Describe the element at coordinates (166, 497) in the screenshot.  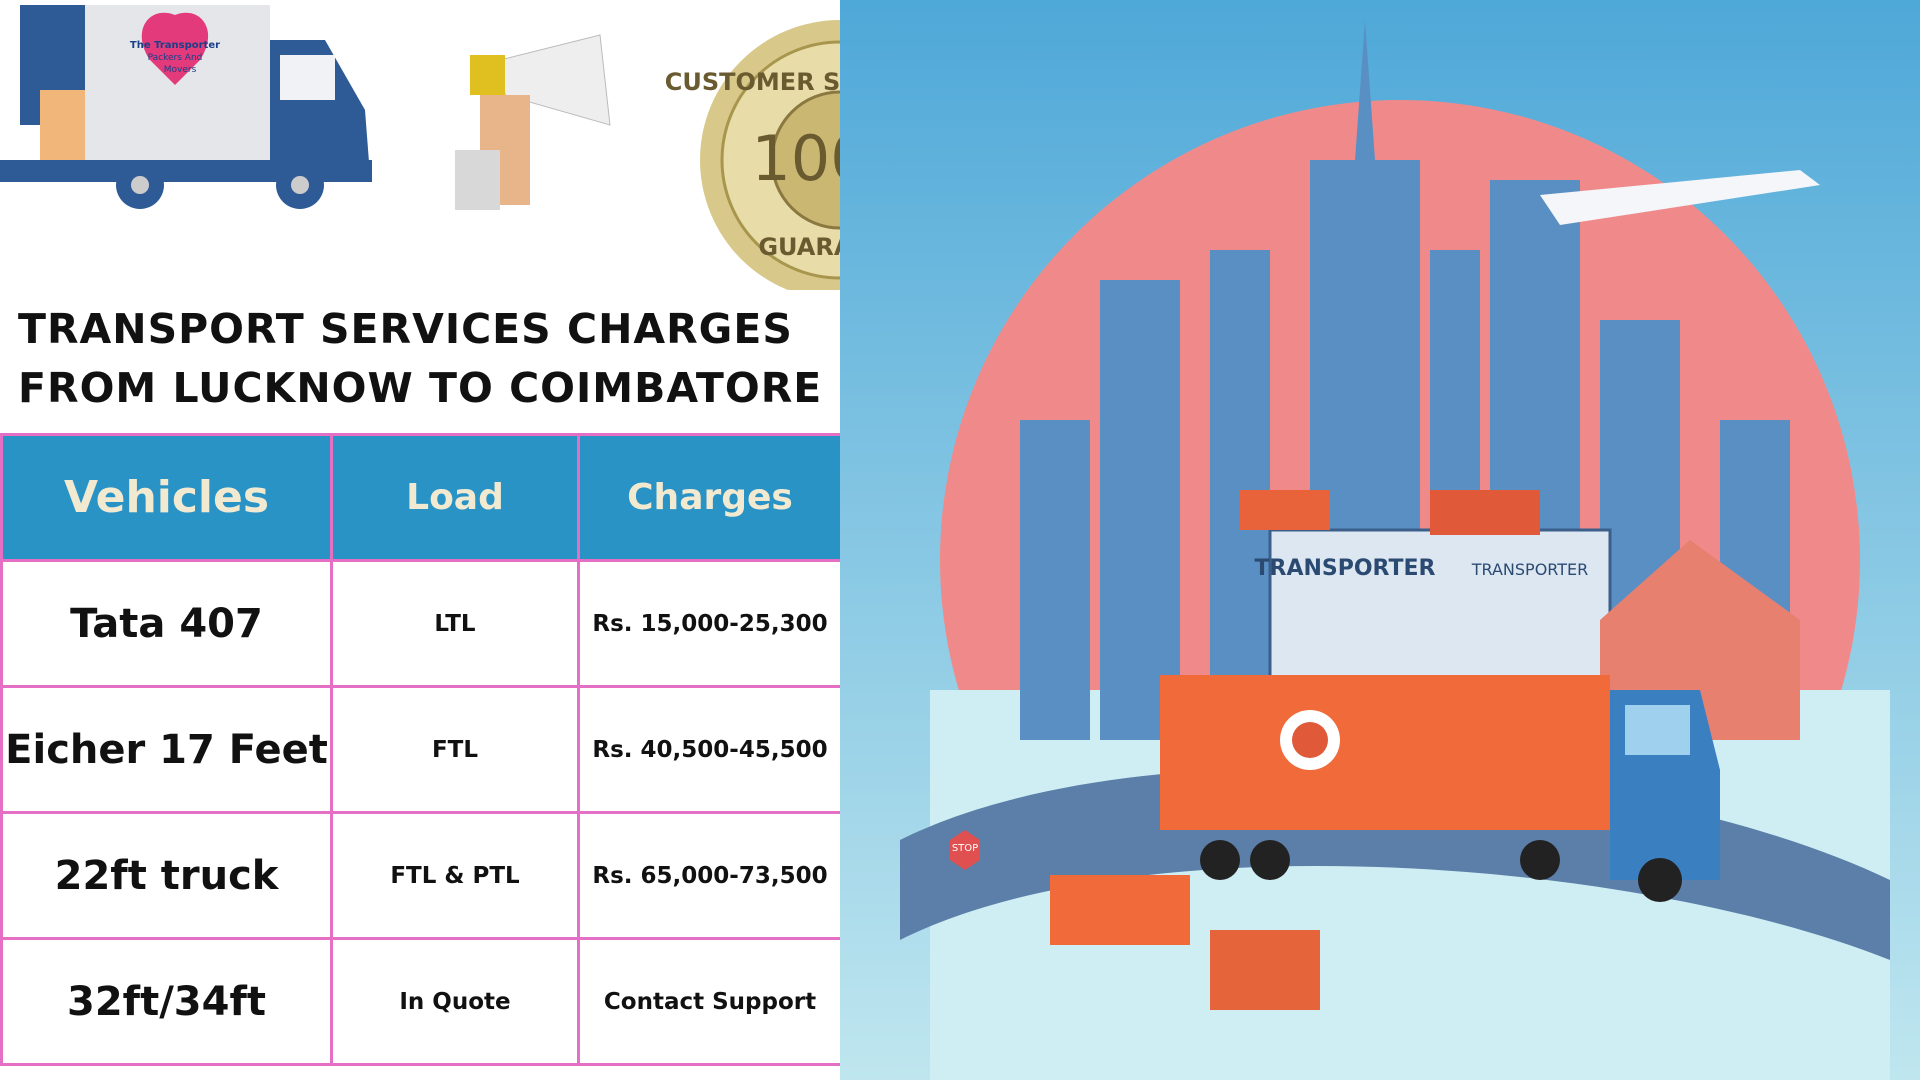
I see `column-header: Vehicles` at that location.